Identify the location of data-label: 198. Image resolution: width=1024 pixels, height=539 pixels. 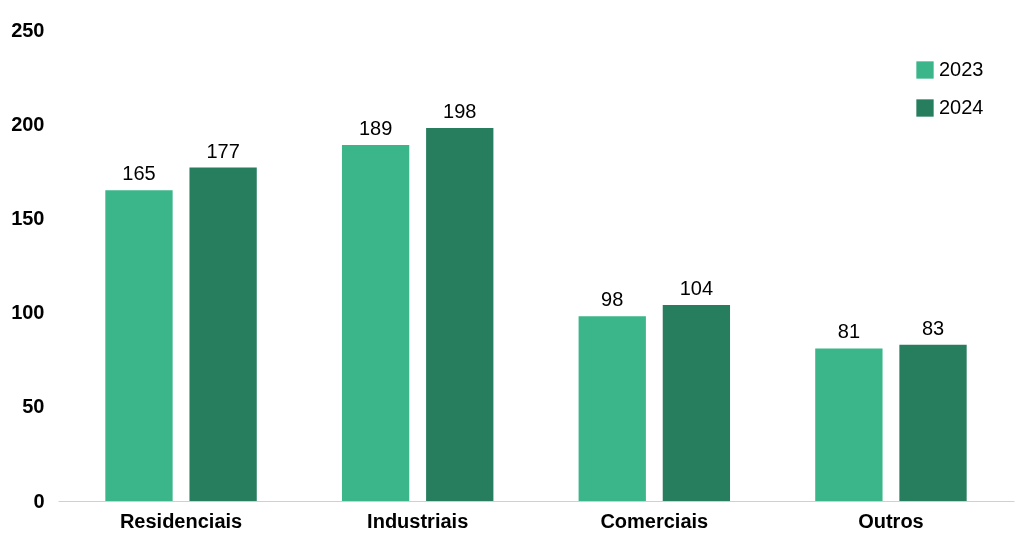
(460, 110).